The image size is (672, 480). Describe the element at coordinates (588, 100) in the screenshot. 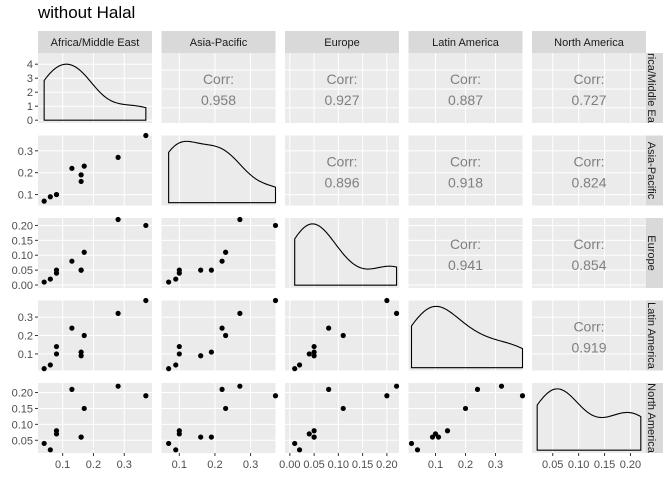

I see `corr-value: 0.727` at that location.